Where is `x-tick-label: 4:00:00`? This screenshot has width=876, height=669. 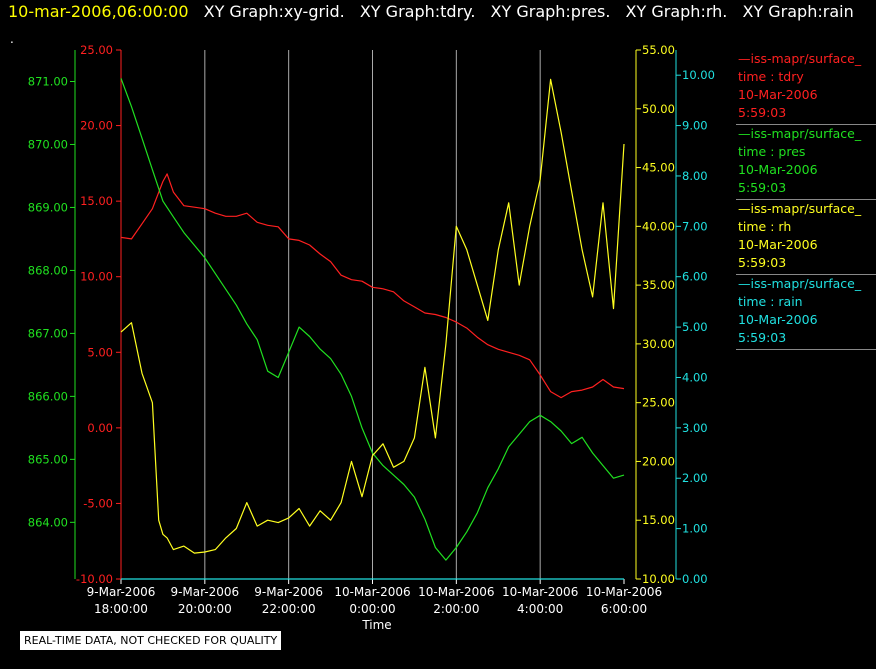 x-tick-label: 4:00:00 is located at coordinates (540, 609).